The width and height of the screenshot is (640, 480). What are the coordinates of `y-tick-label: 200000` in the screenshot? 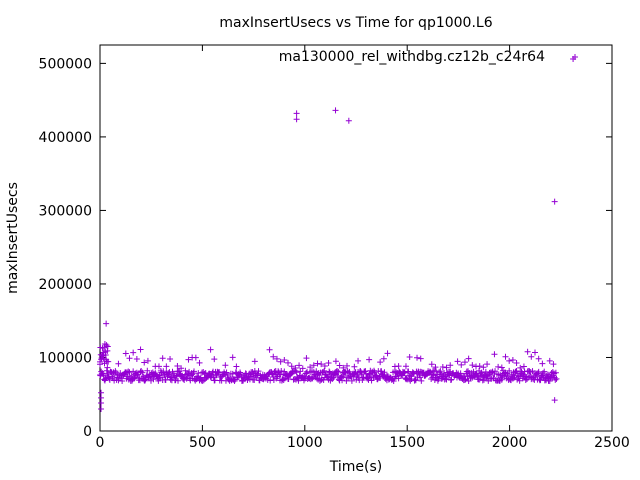 It's located at (65, 285).